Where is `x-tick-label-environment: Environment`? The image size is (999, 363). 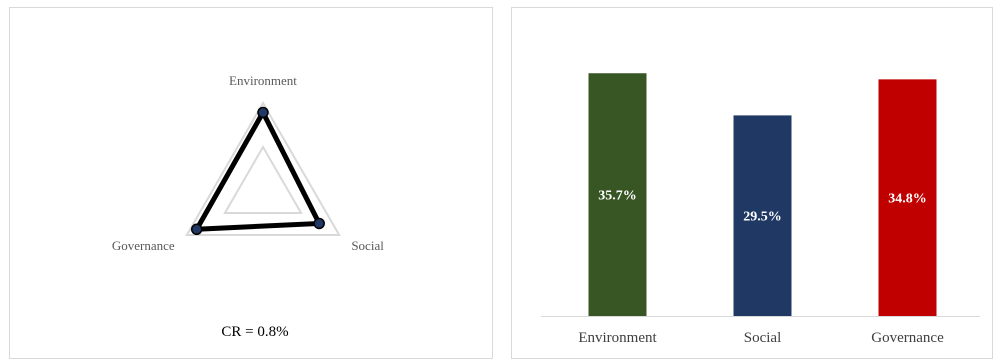 x-tick-label-environment: Environment is located at coordinates (617, 338).